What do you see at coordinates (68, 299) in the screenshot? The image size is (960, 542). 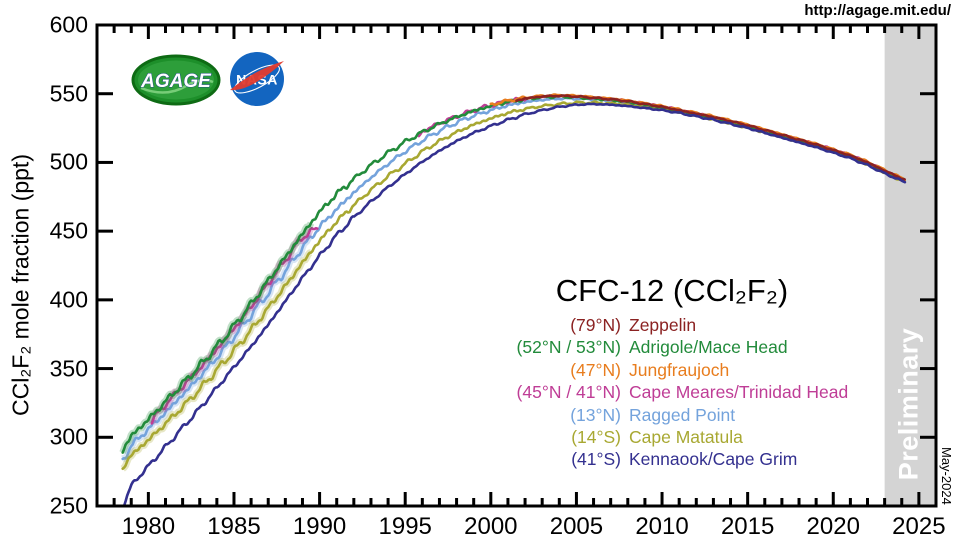 I see `y-tick-label: 400` at bounding box center [68, 299].